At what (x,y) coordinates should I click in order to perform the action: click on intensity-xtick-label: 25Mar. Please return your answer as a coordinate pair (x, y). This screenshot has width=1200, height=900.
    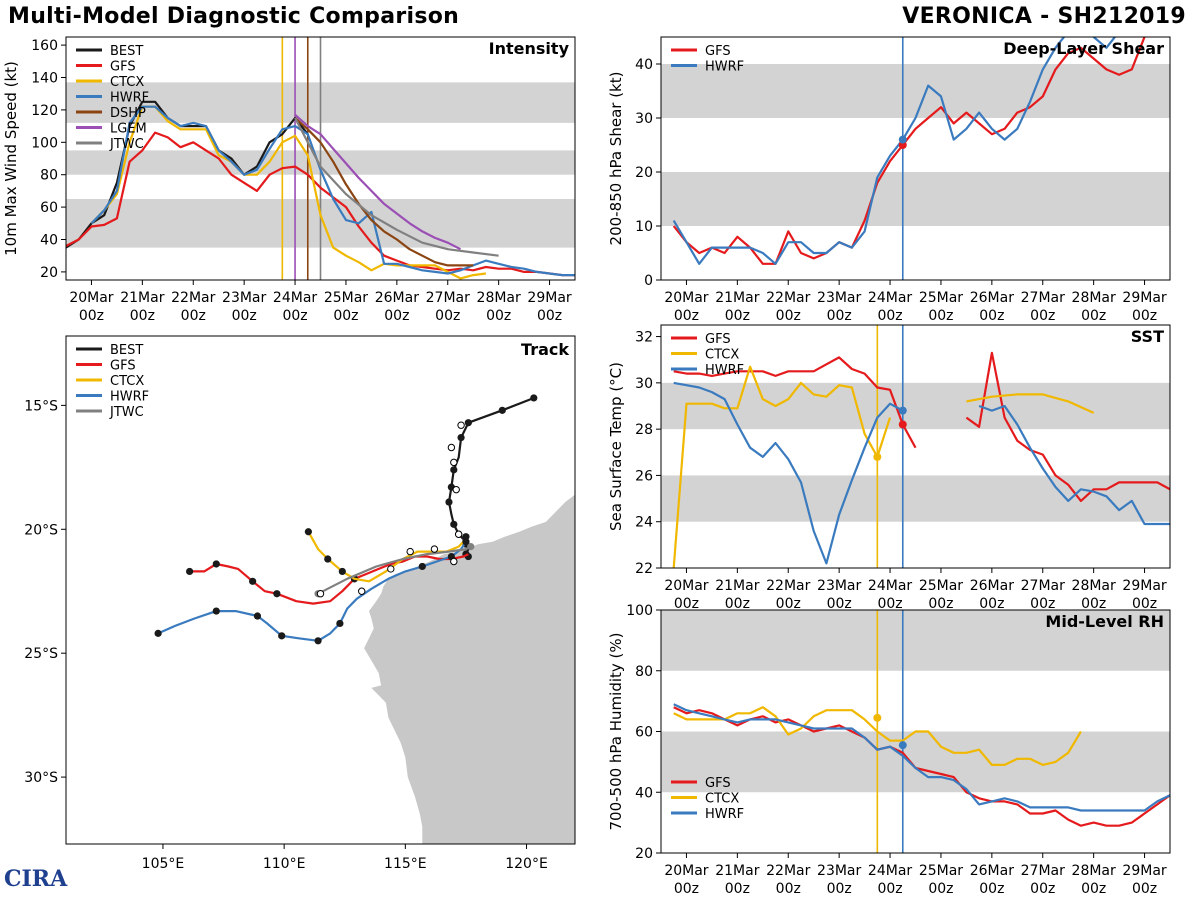
    Looking at the image, I should click on (346, 298).